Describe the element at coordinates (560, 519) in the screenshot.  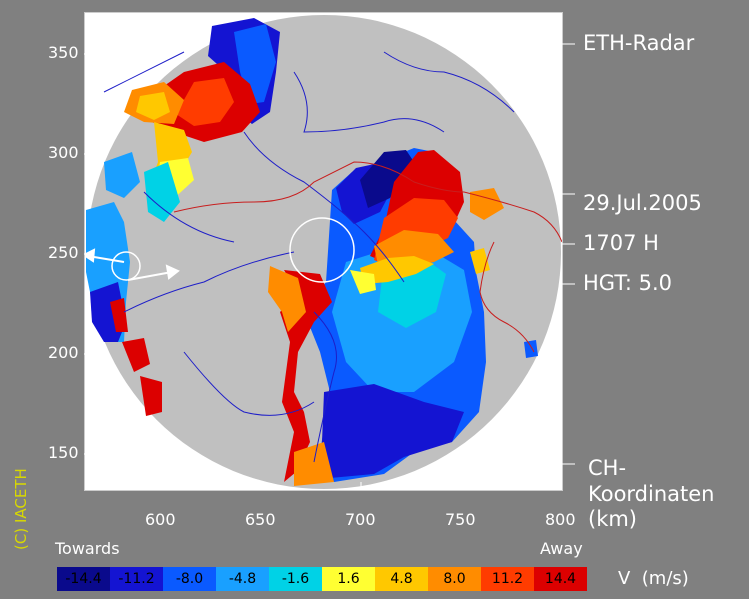
I see `x-tick-800: 800` at that location.